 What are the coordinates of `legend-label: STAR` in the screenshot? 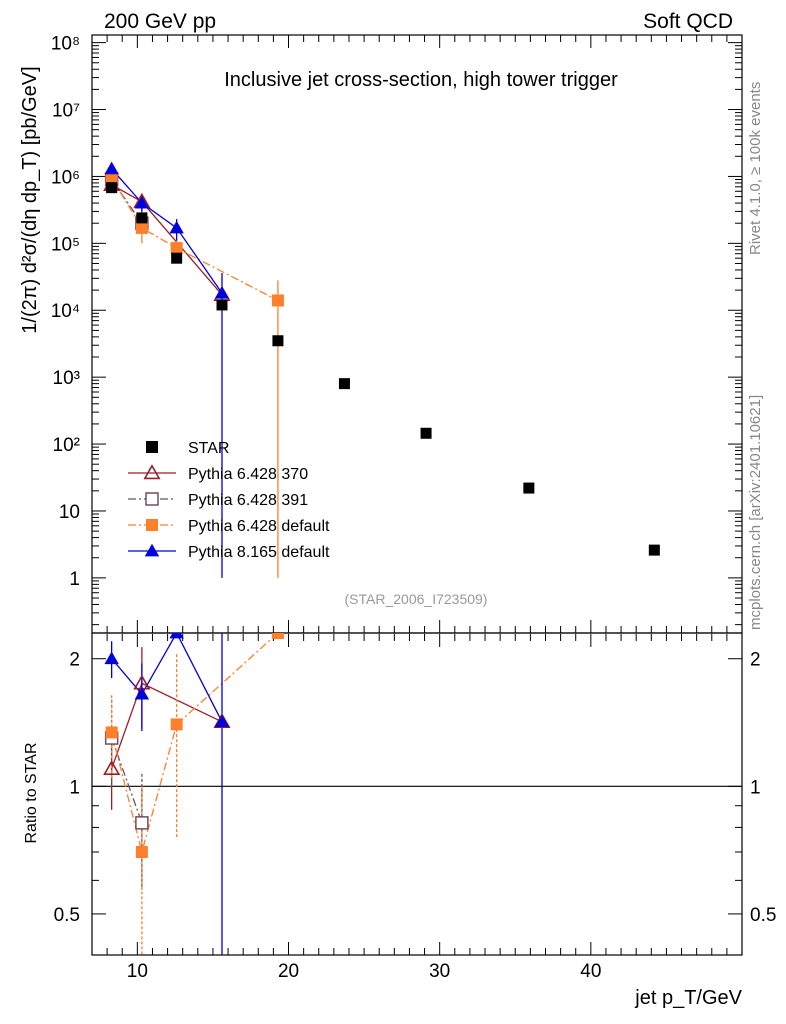 It's located at (208, 448).